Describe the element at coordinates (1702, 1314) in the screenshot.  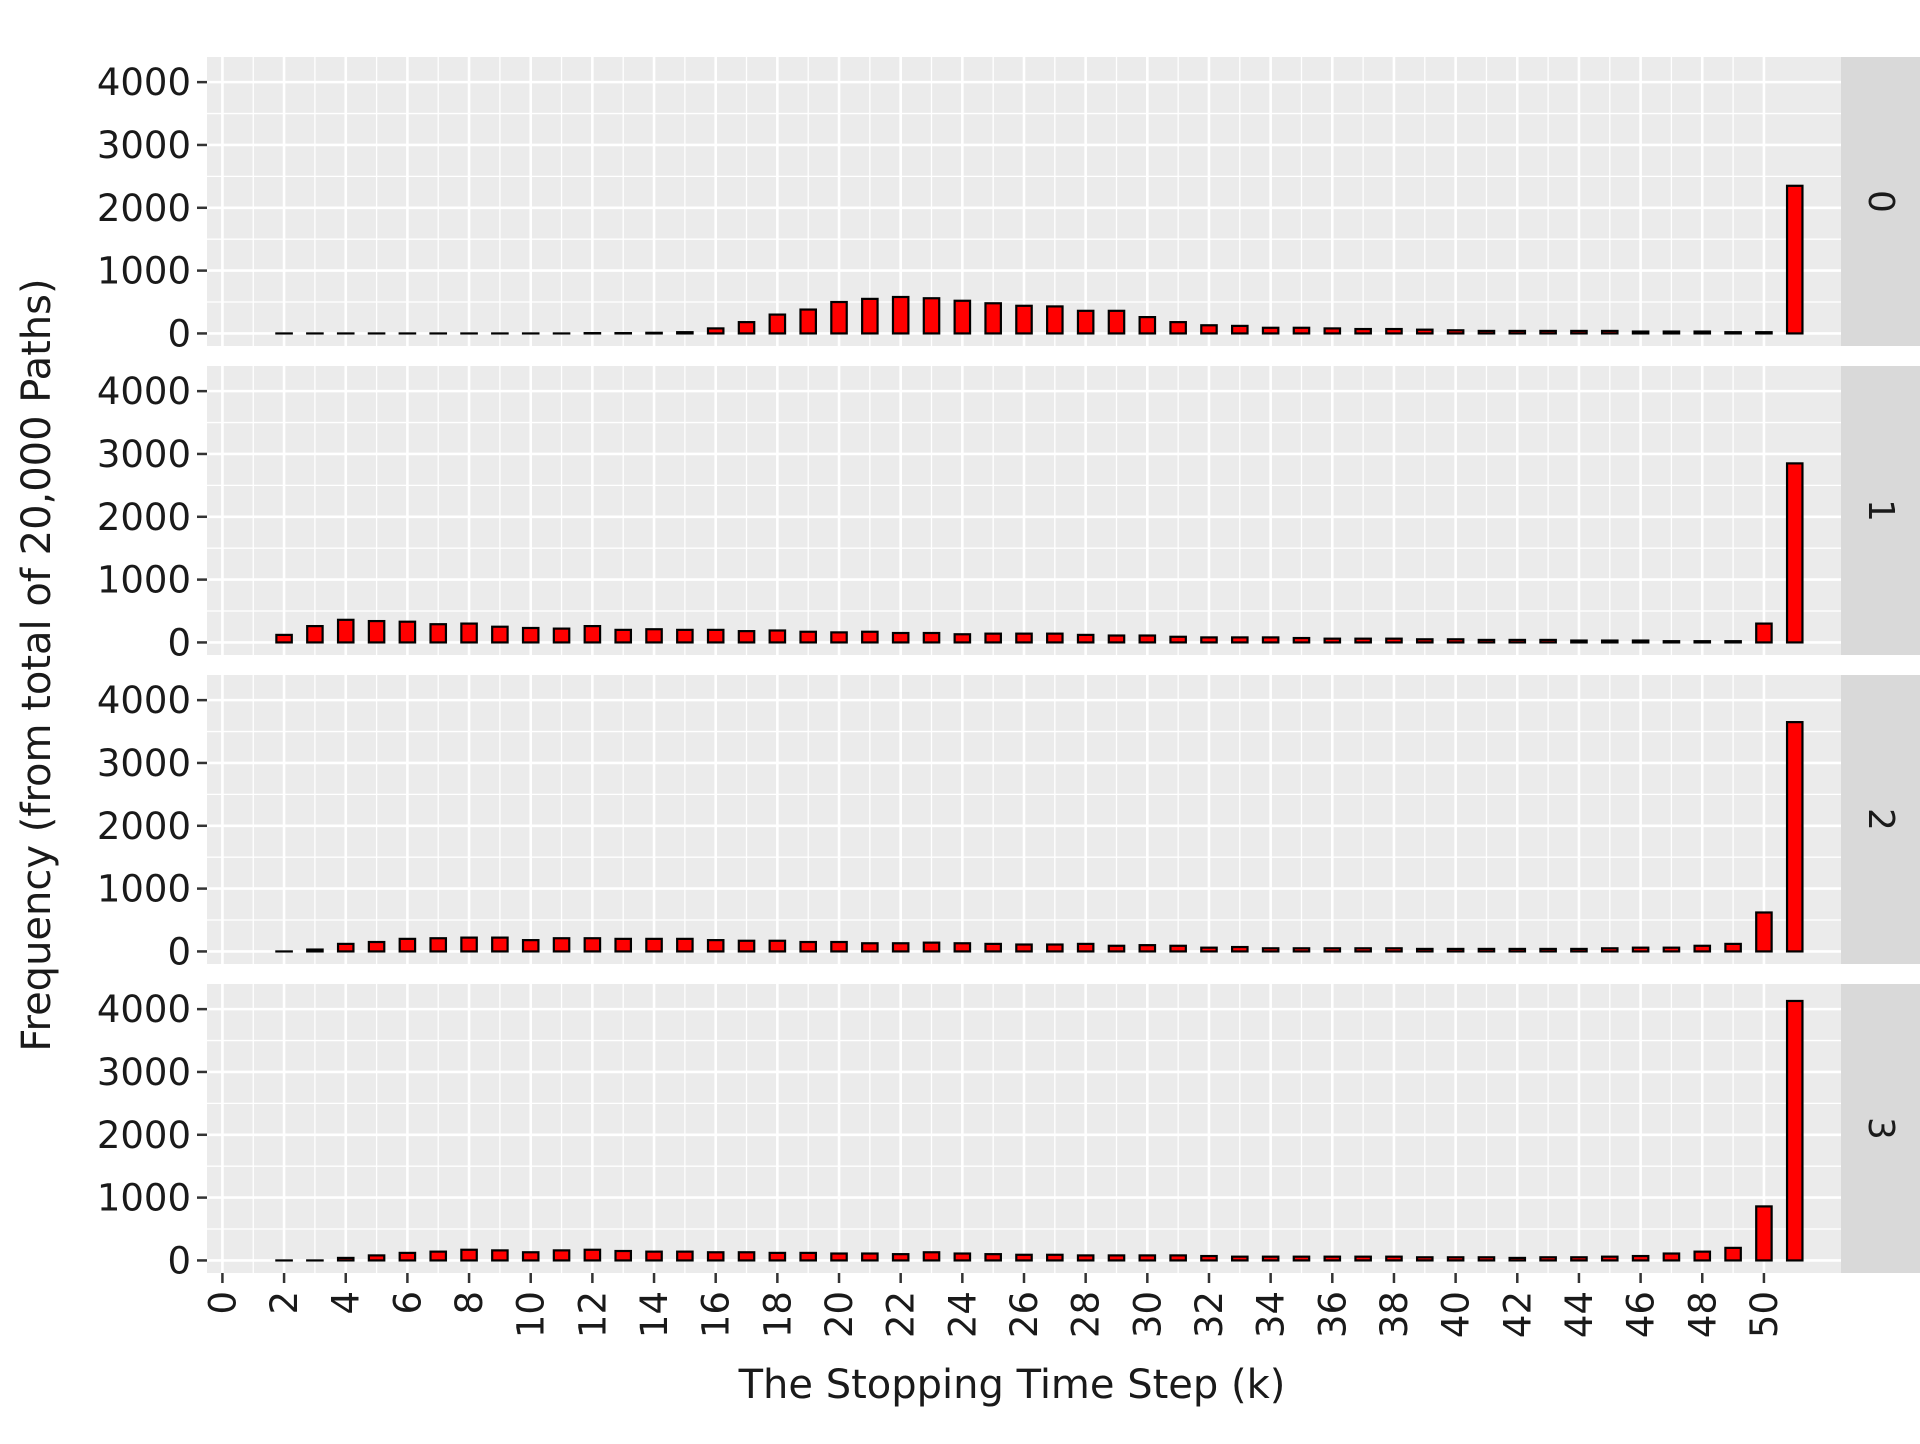
I see `x-tick-label: 48` at that location.